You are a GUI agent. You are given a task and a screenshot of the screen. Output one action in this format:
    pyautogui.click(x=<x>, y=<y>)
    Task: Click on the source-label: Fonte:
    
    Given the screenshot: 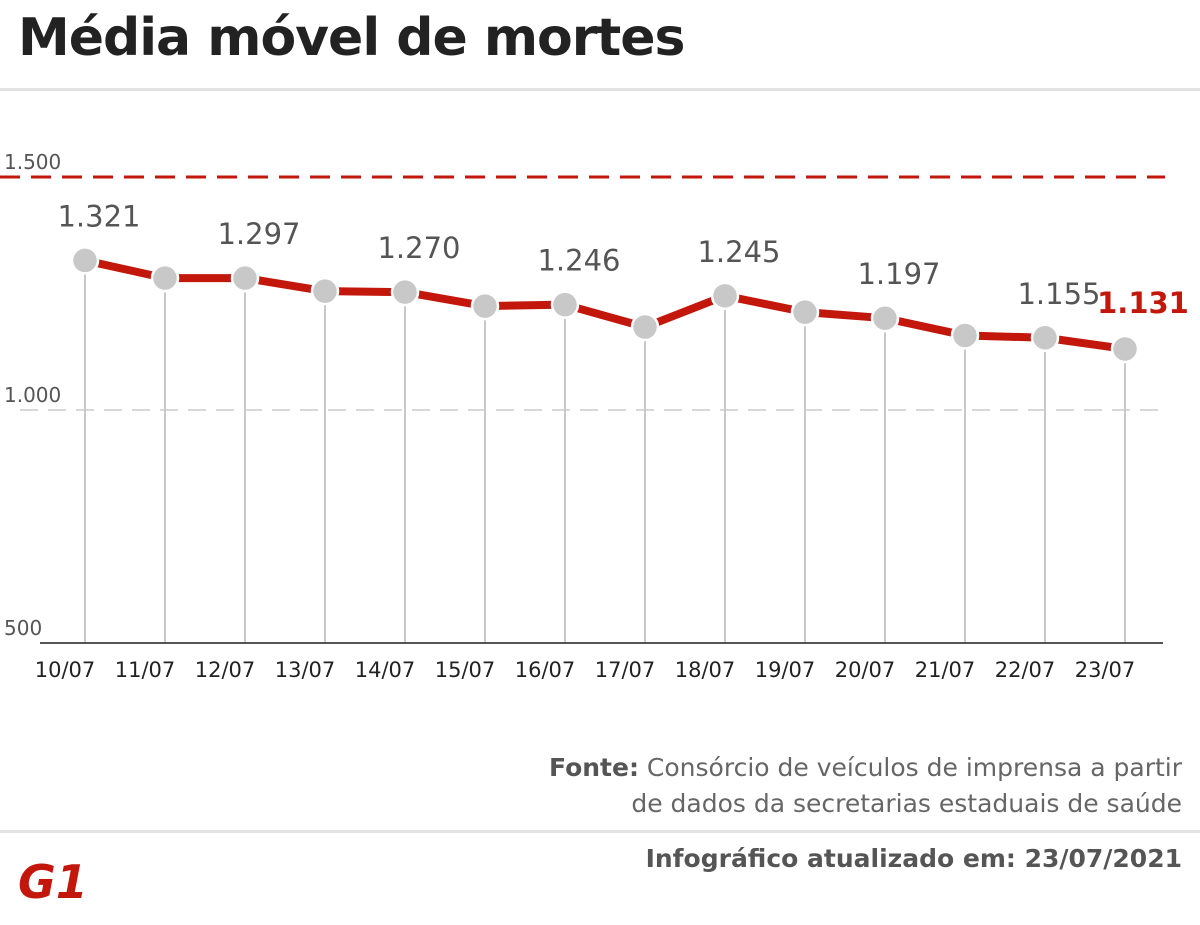 What is the action you would take?
    pyautogui.click(x=594, y=767)
    